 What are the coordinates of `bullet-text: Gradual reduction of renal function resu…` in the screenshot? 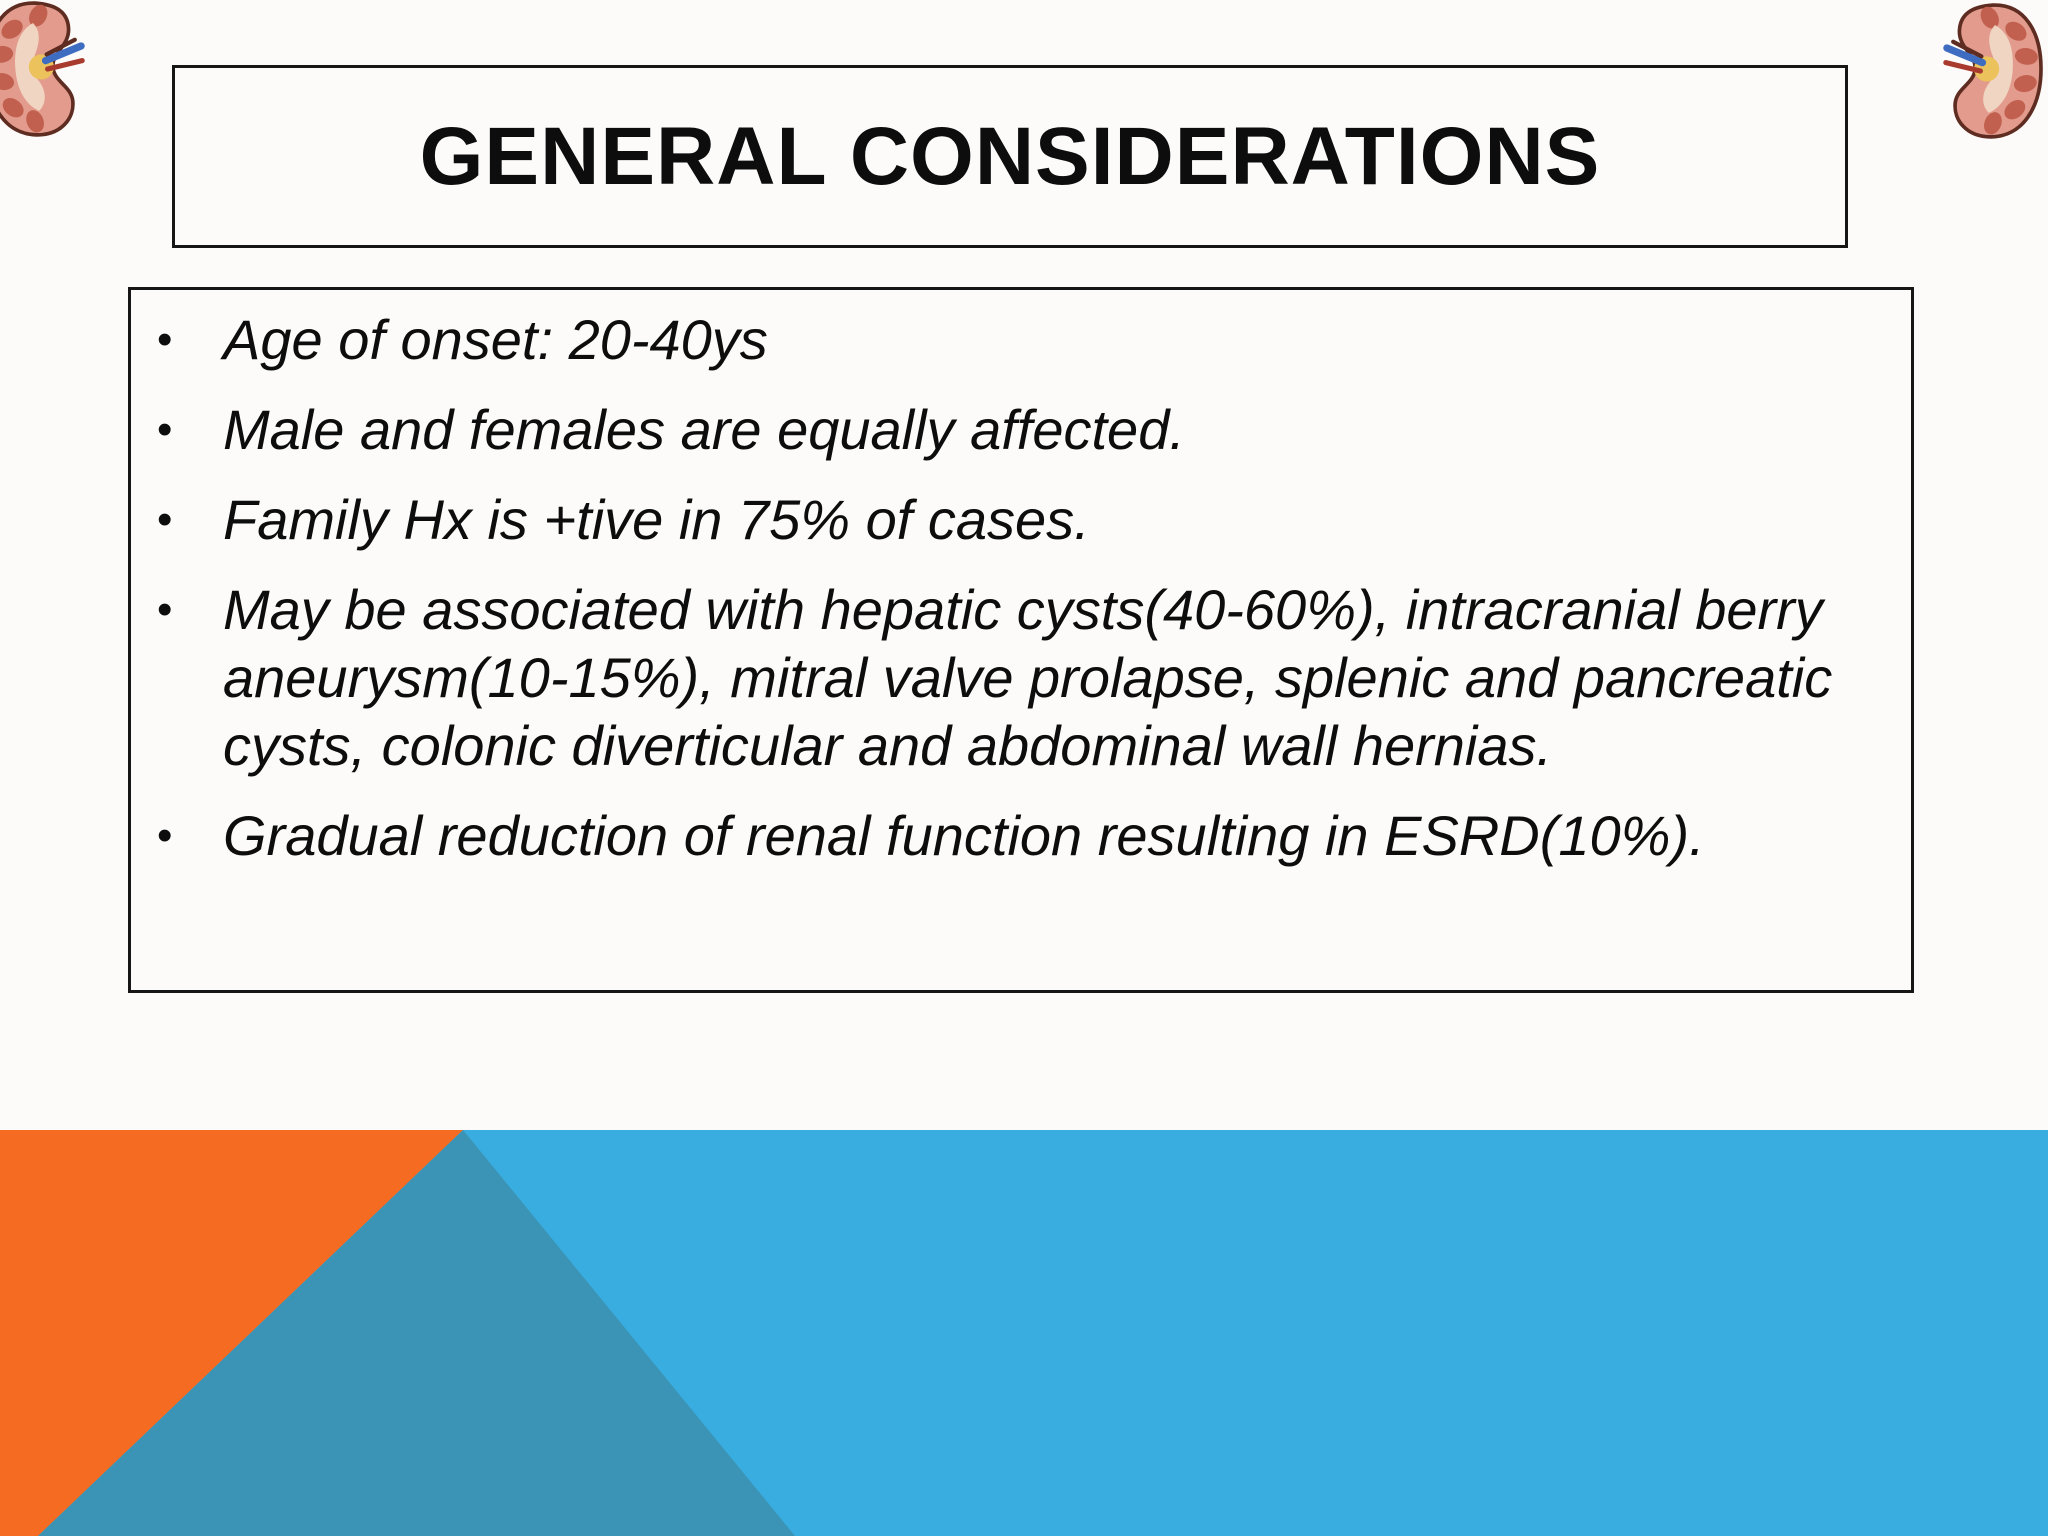 It's located at (964, 835).